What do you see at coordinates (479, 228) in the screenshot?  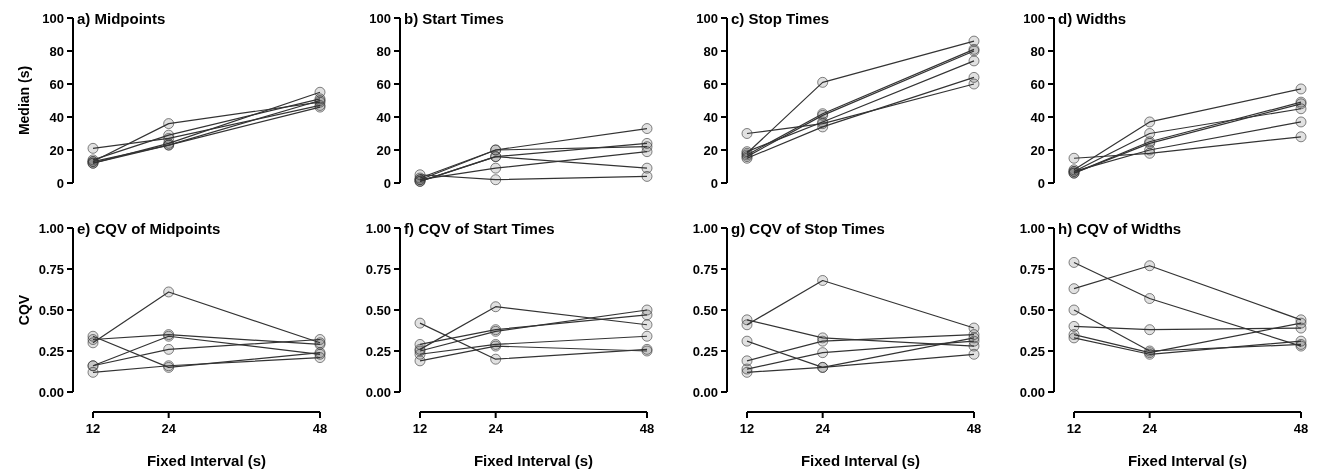 I see `chart-title: f) CQV of Start Times` at bounding box center [479, 228].